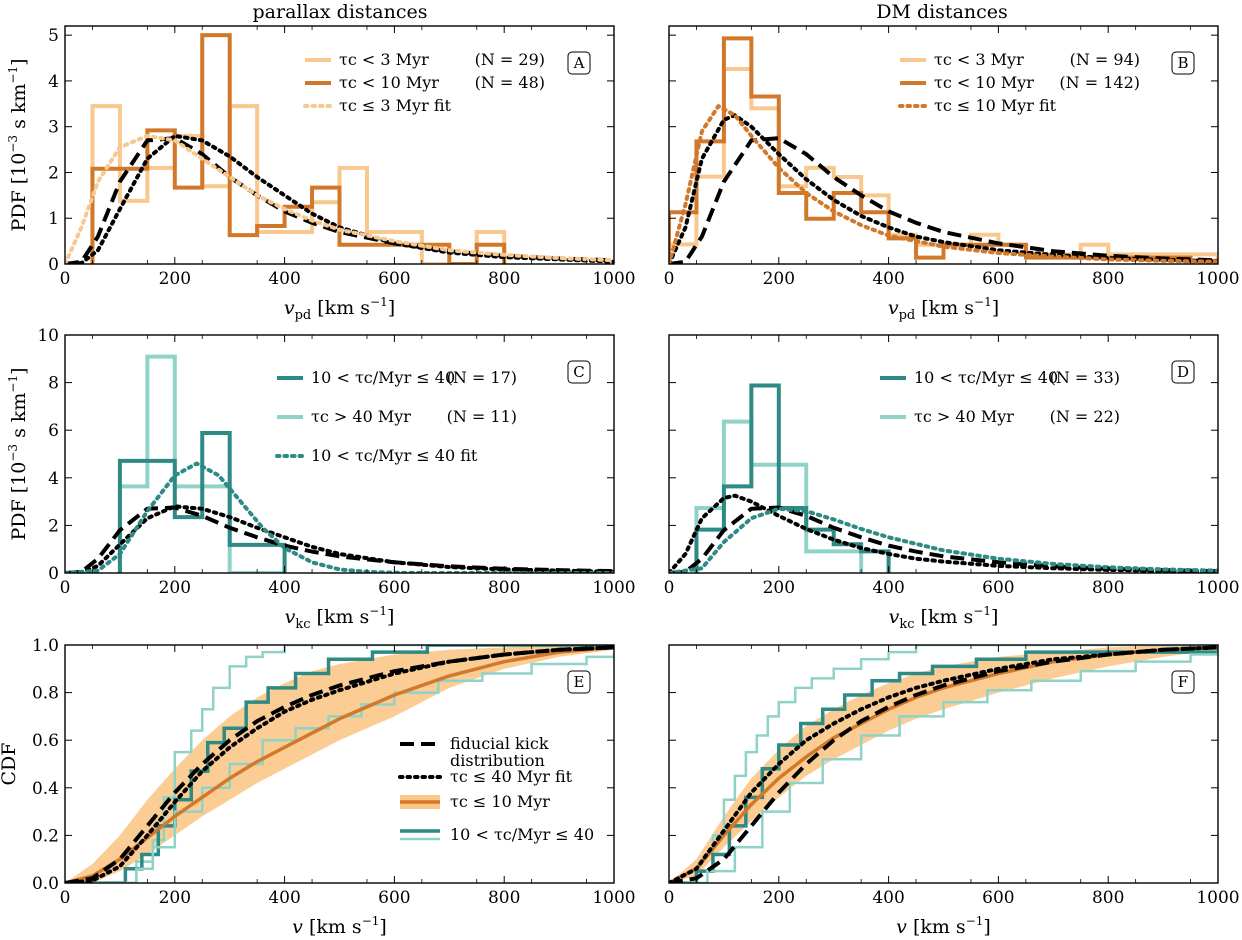 The image size is (1242, 940). I want to click on legend-count: (N = 142), so click(1099, 82).